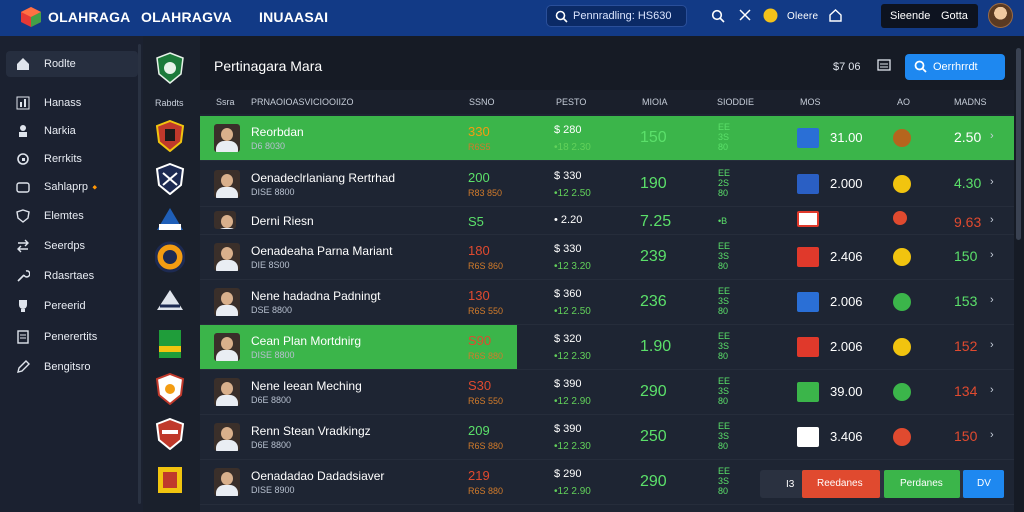 The width and height of the screenshot is (1024, 512). Describe the element at coordinates (966, 301) in the screenshot. I see `final-odds: 153` at that location.